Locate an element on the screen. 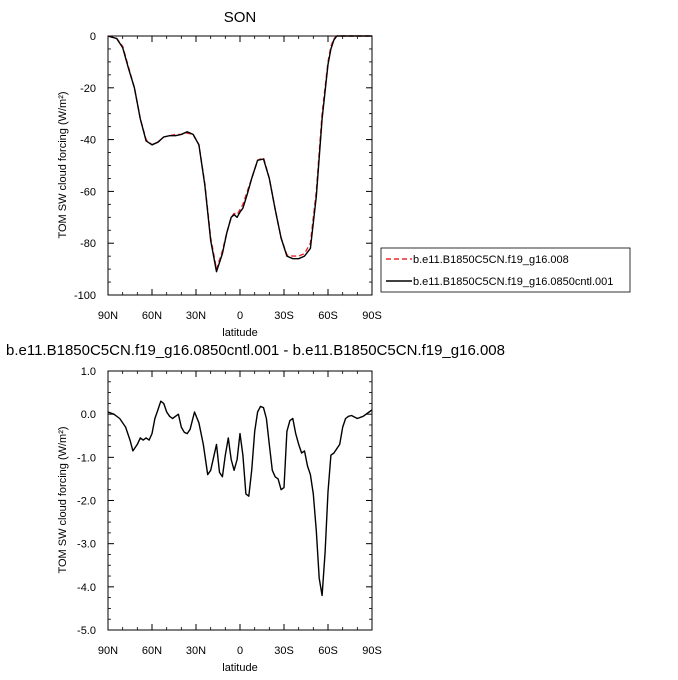 The height and width of the screenshot is (680, 678). legend-label-series-2: b.e11.B1850C5CN.f19_g16.0850cntl.001 is located at coordinates (513, 282).